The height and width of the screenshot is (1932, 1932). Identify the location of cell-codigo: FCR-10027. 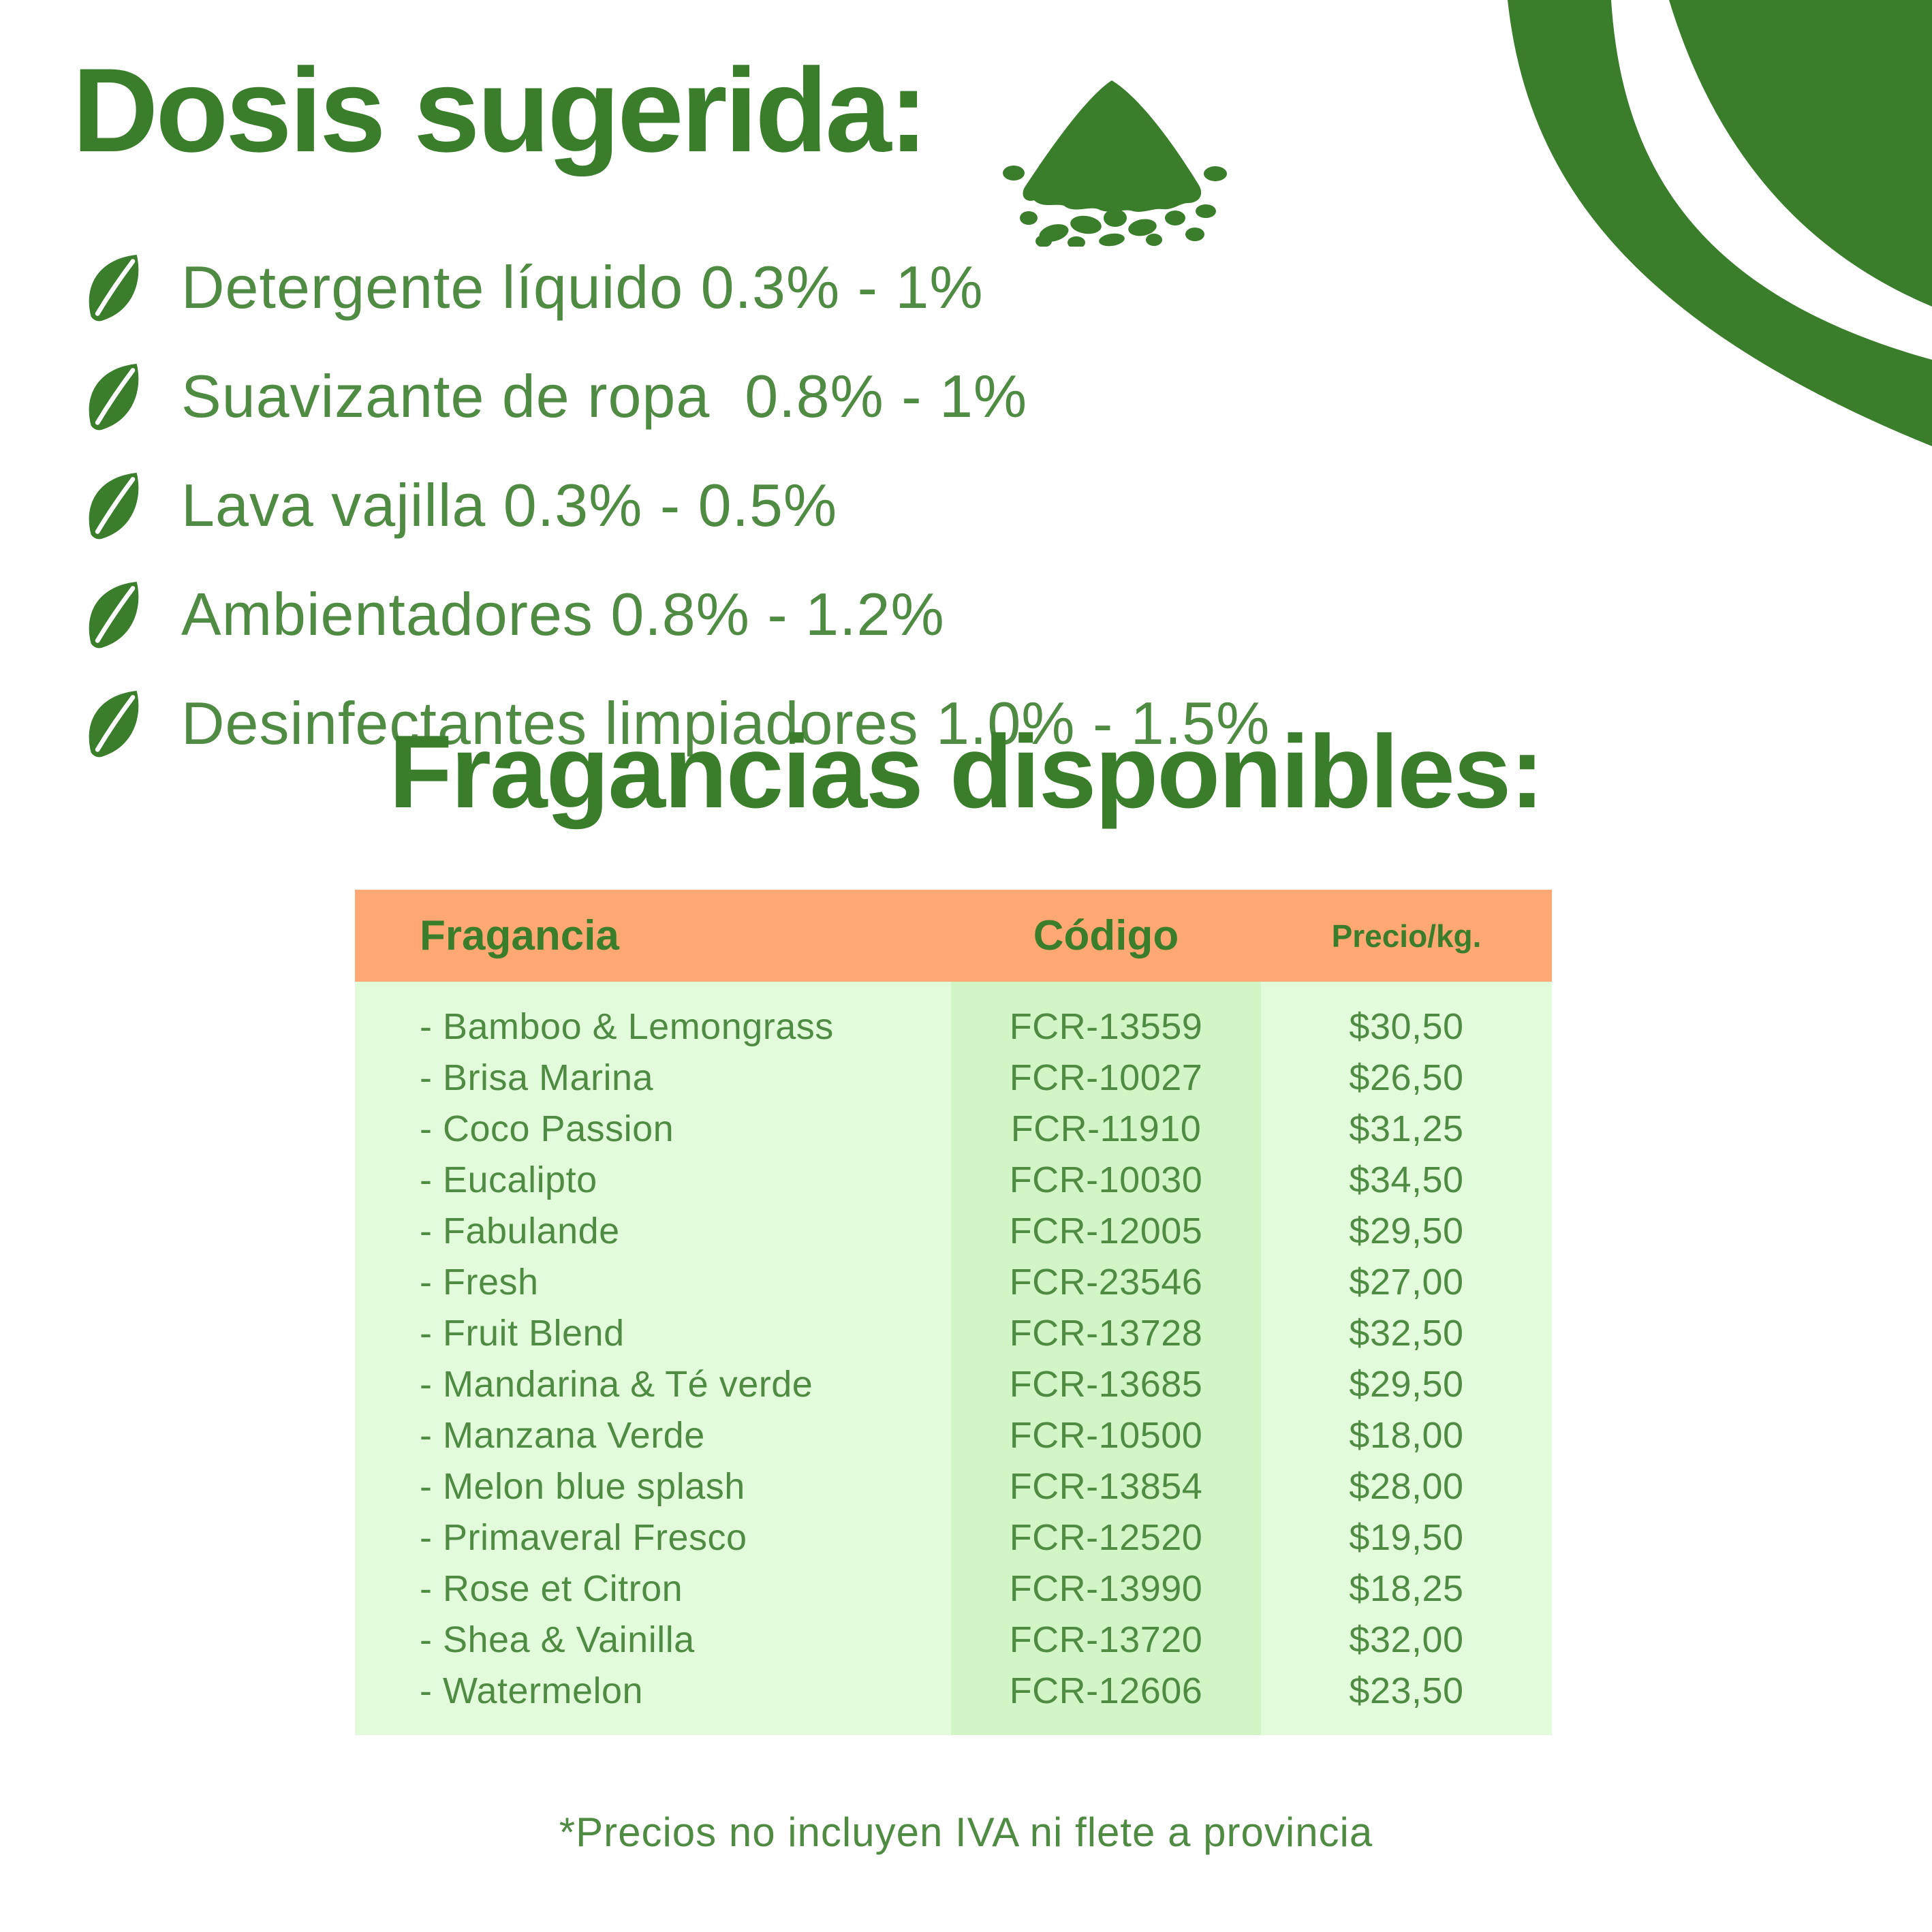
(1106, 1077).